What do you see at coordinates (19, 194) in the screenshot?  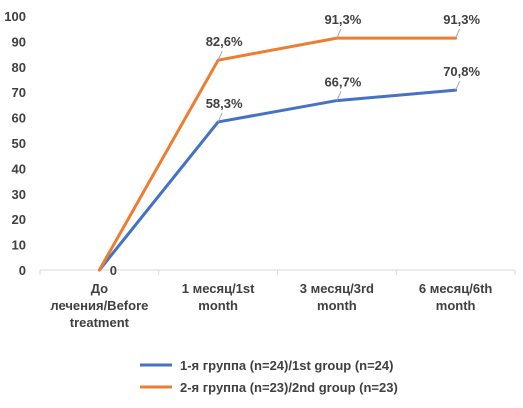 I see `y-tick-label: 30` at bounding box center [19, 194].